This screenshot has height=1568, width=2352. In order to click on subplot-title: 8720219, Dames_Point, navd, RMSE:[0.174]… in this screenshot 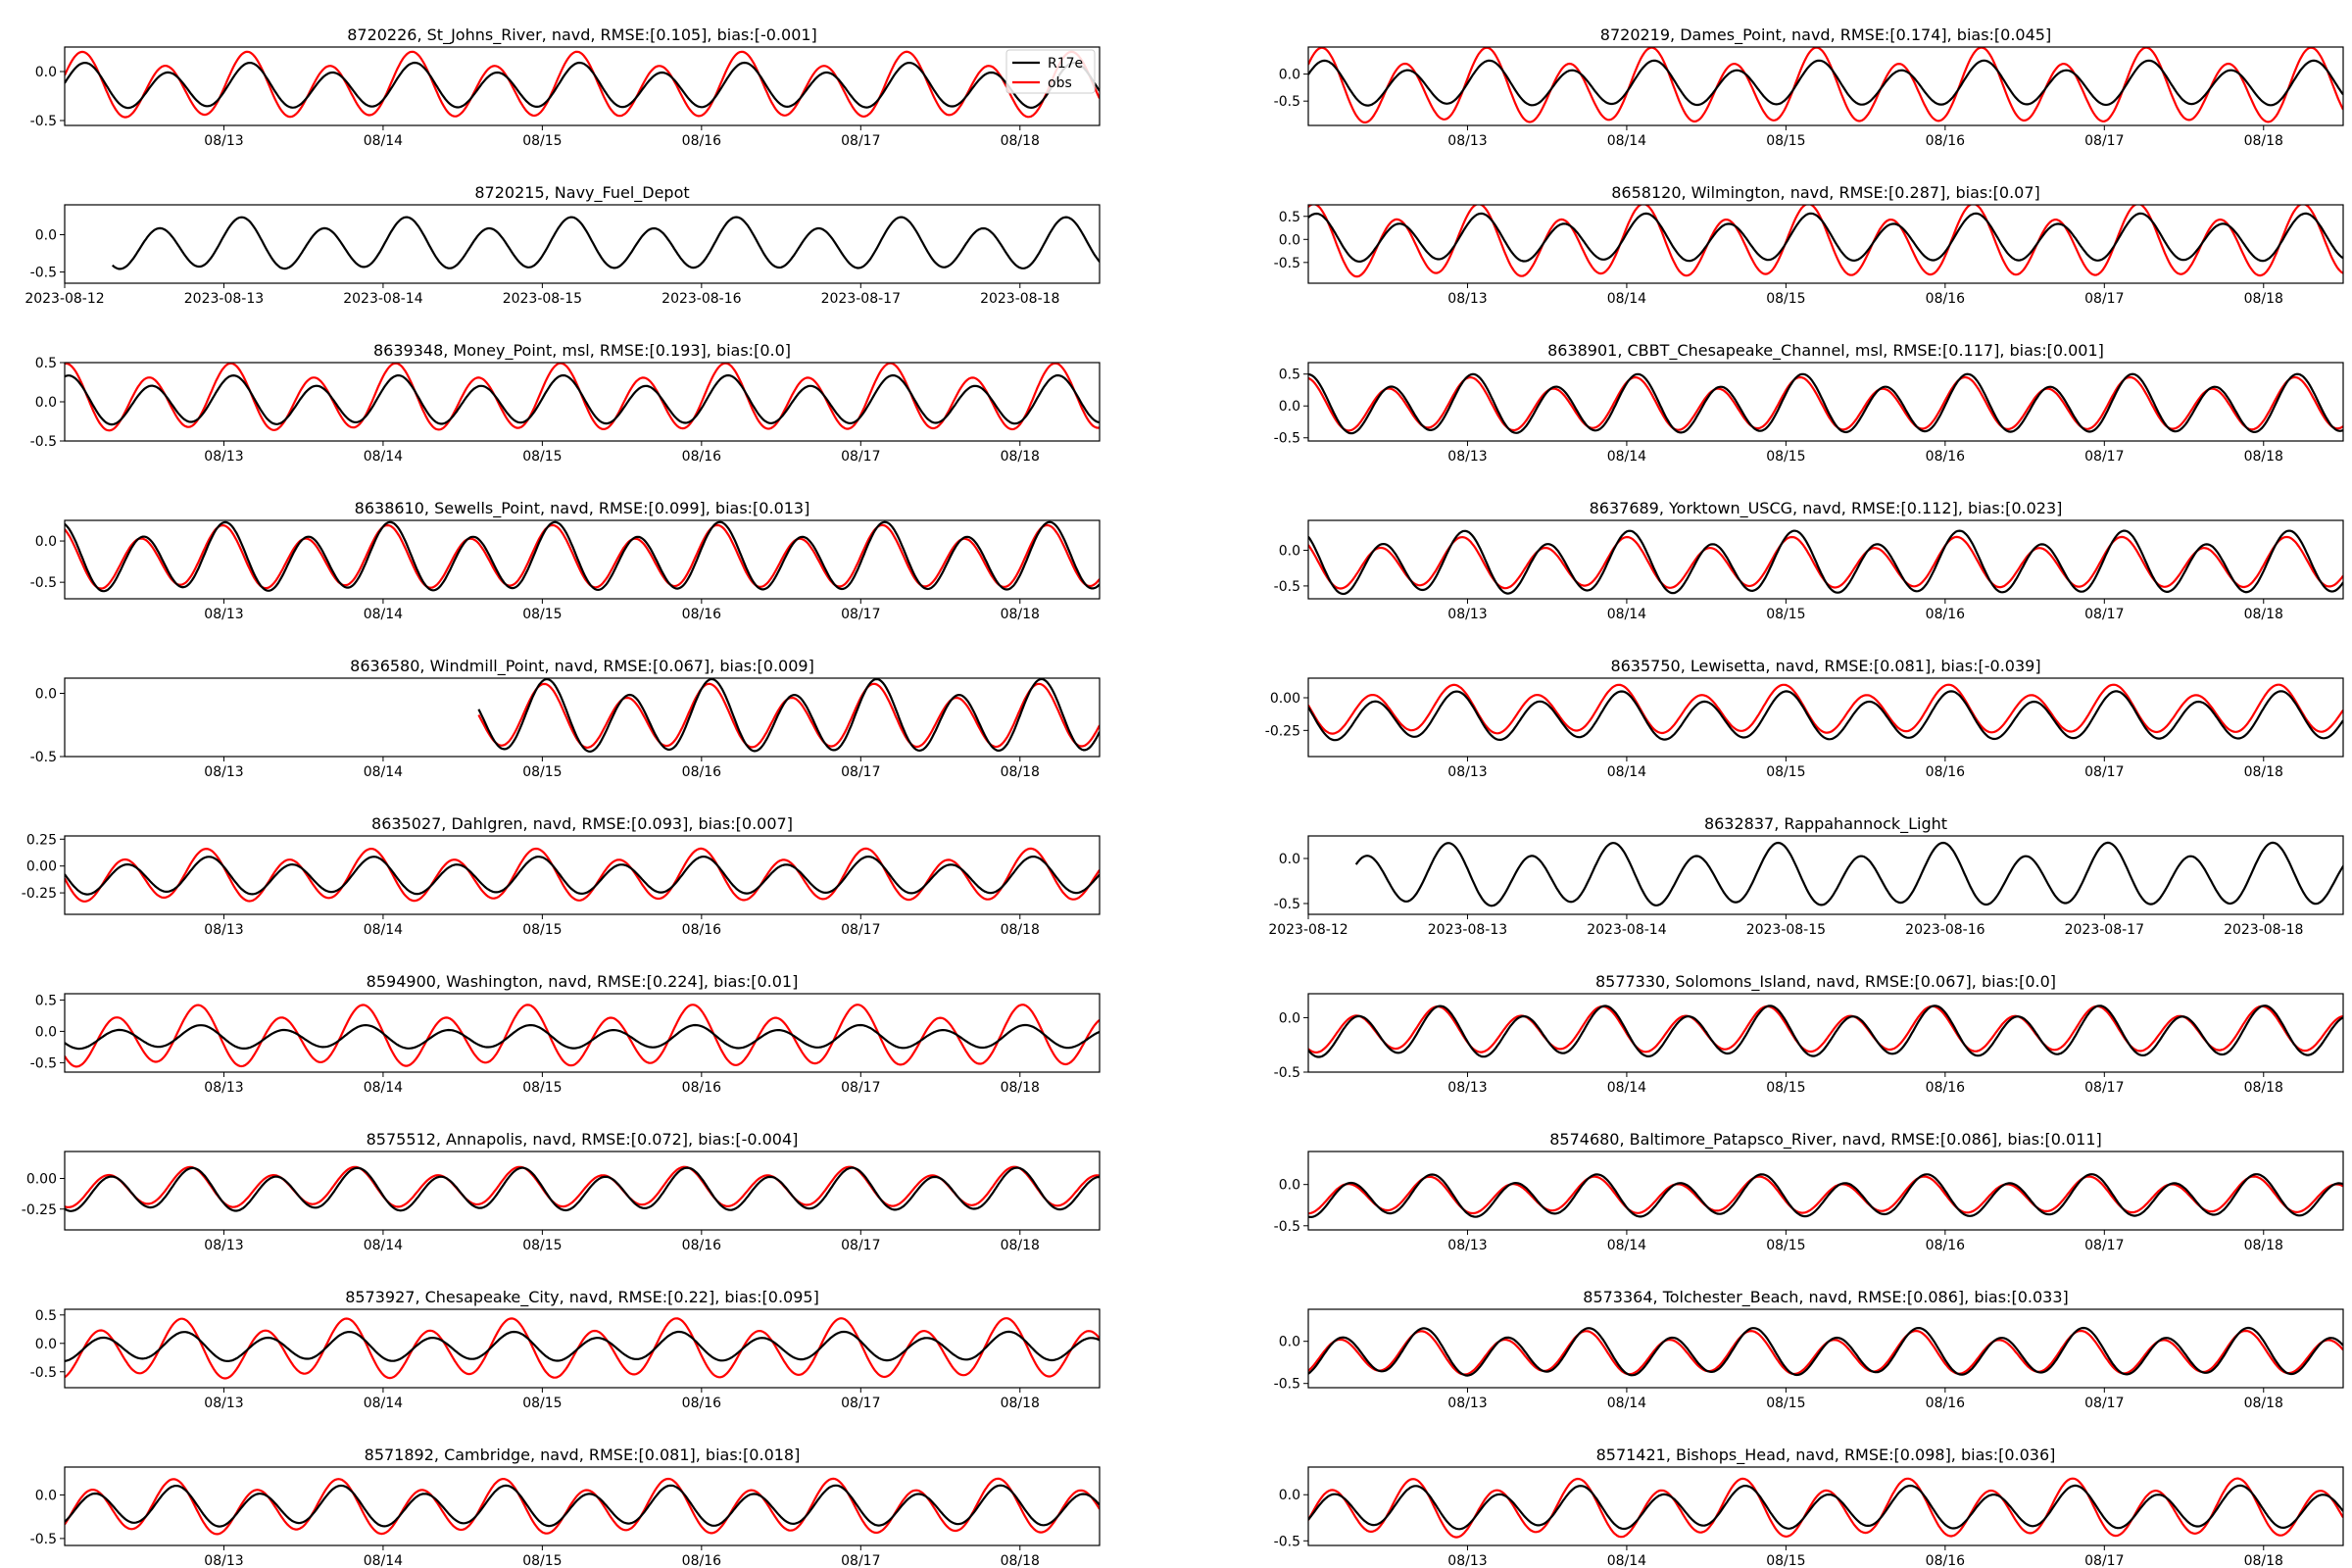, I will do `click(1825, 35)`.